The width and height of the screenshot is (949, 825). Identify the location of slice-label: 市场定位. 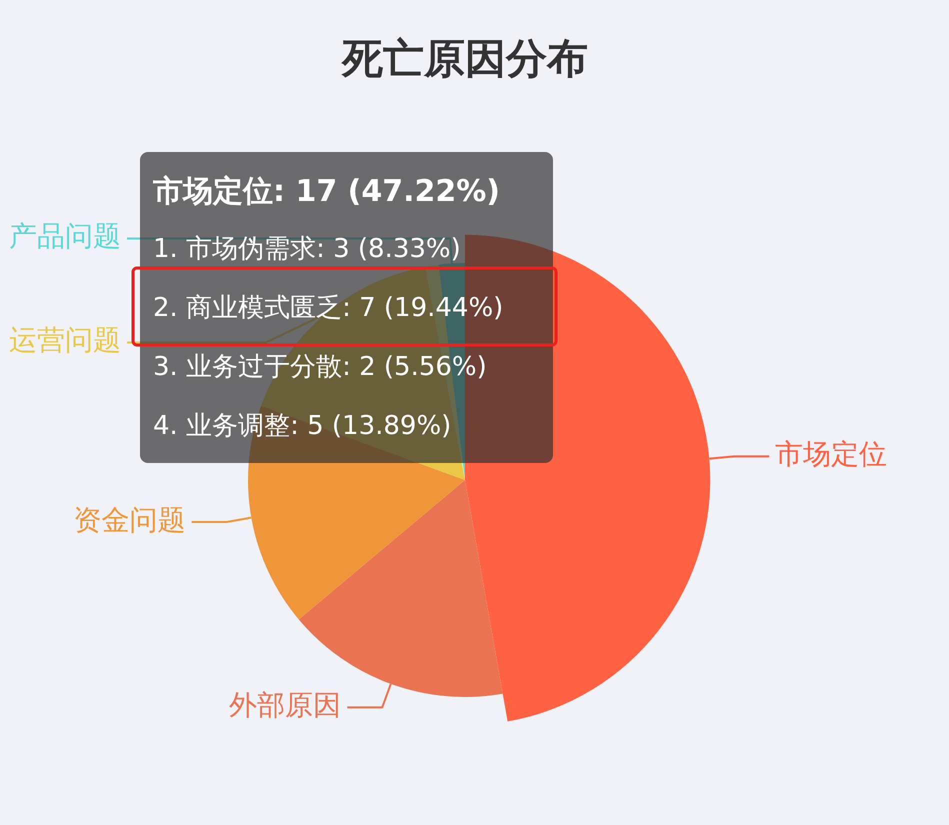
(831, 454).